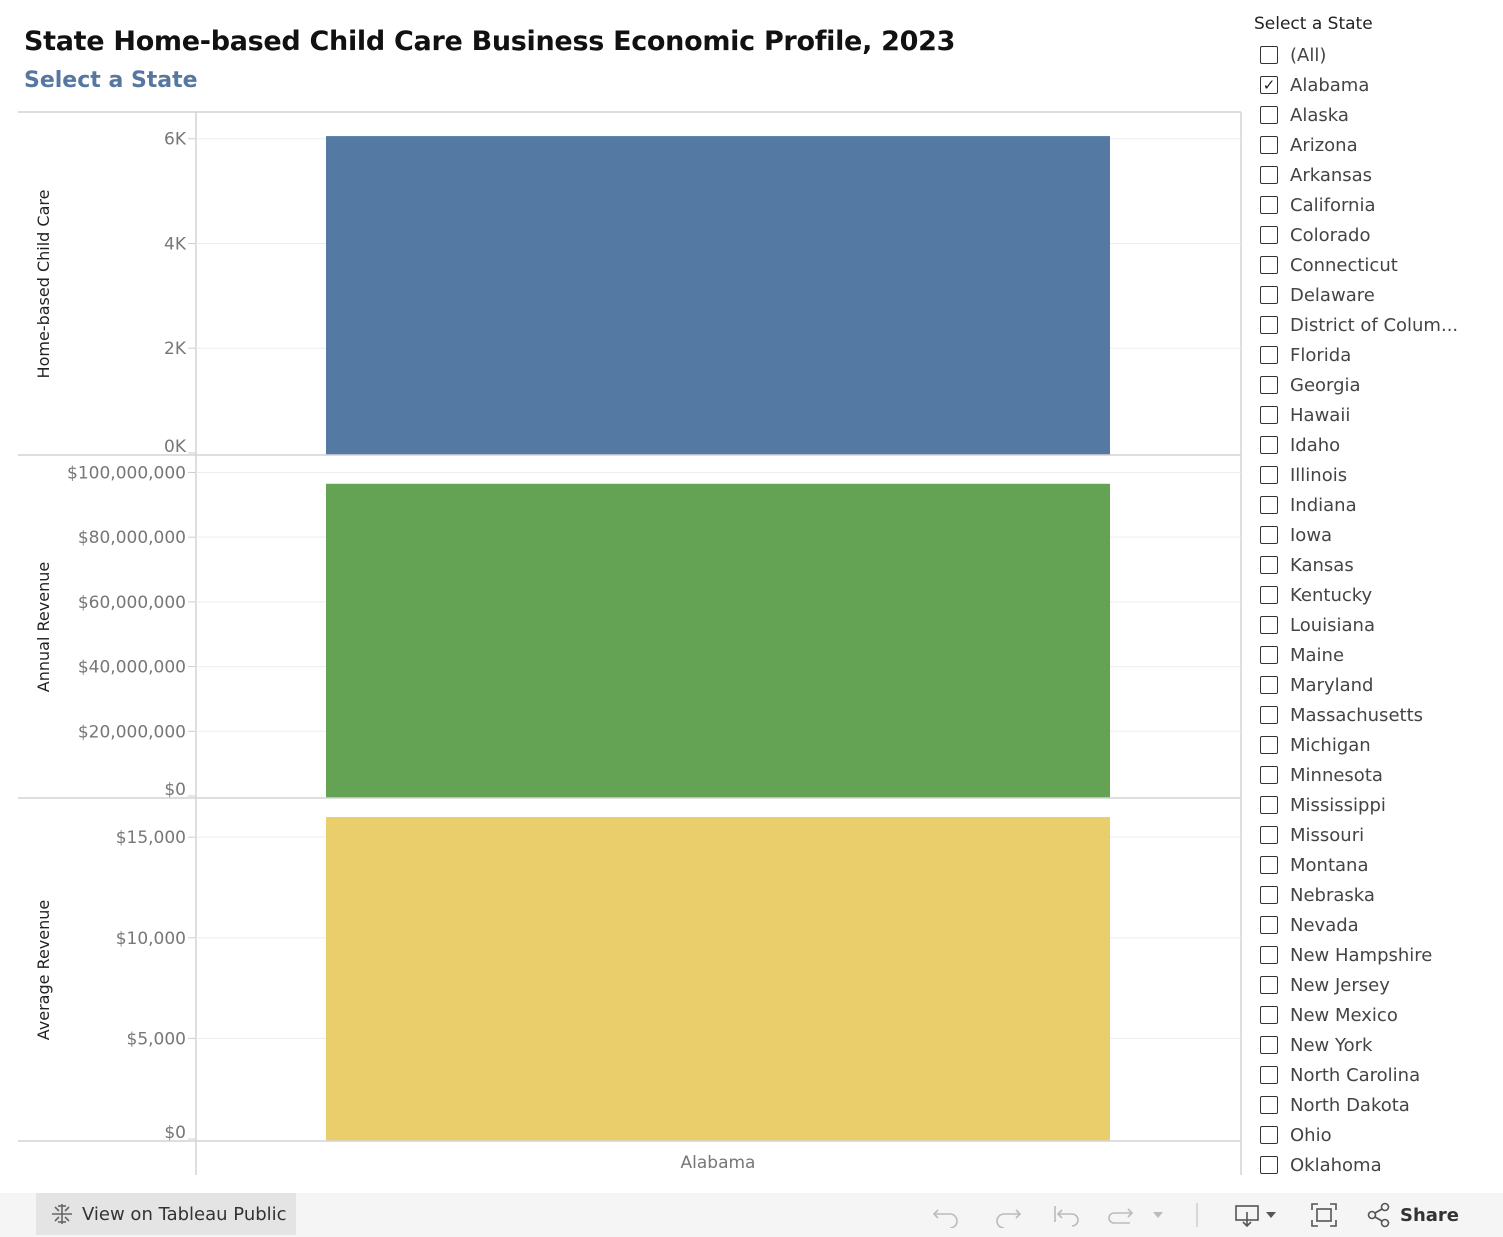  What do you see at coordinates (1374, 415) in the screenshot?
I see `filter-item: Hawaii` at bounding box center [1374, 415].